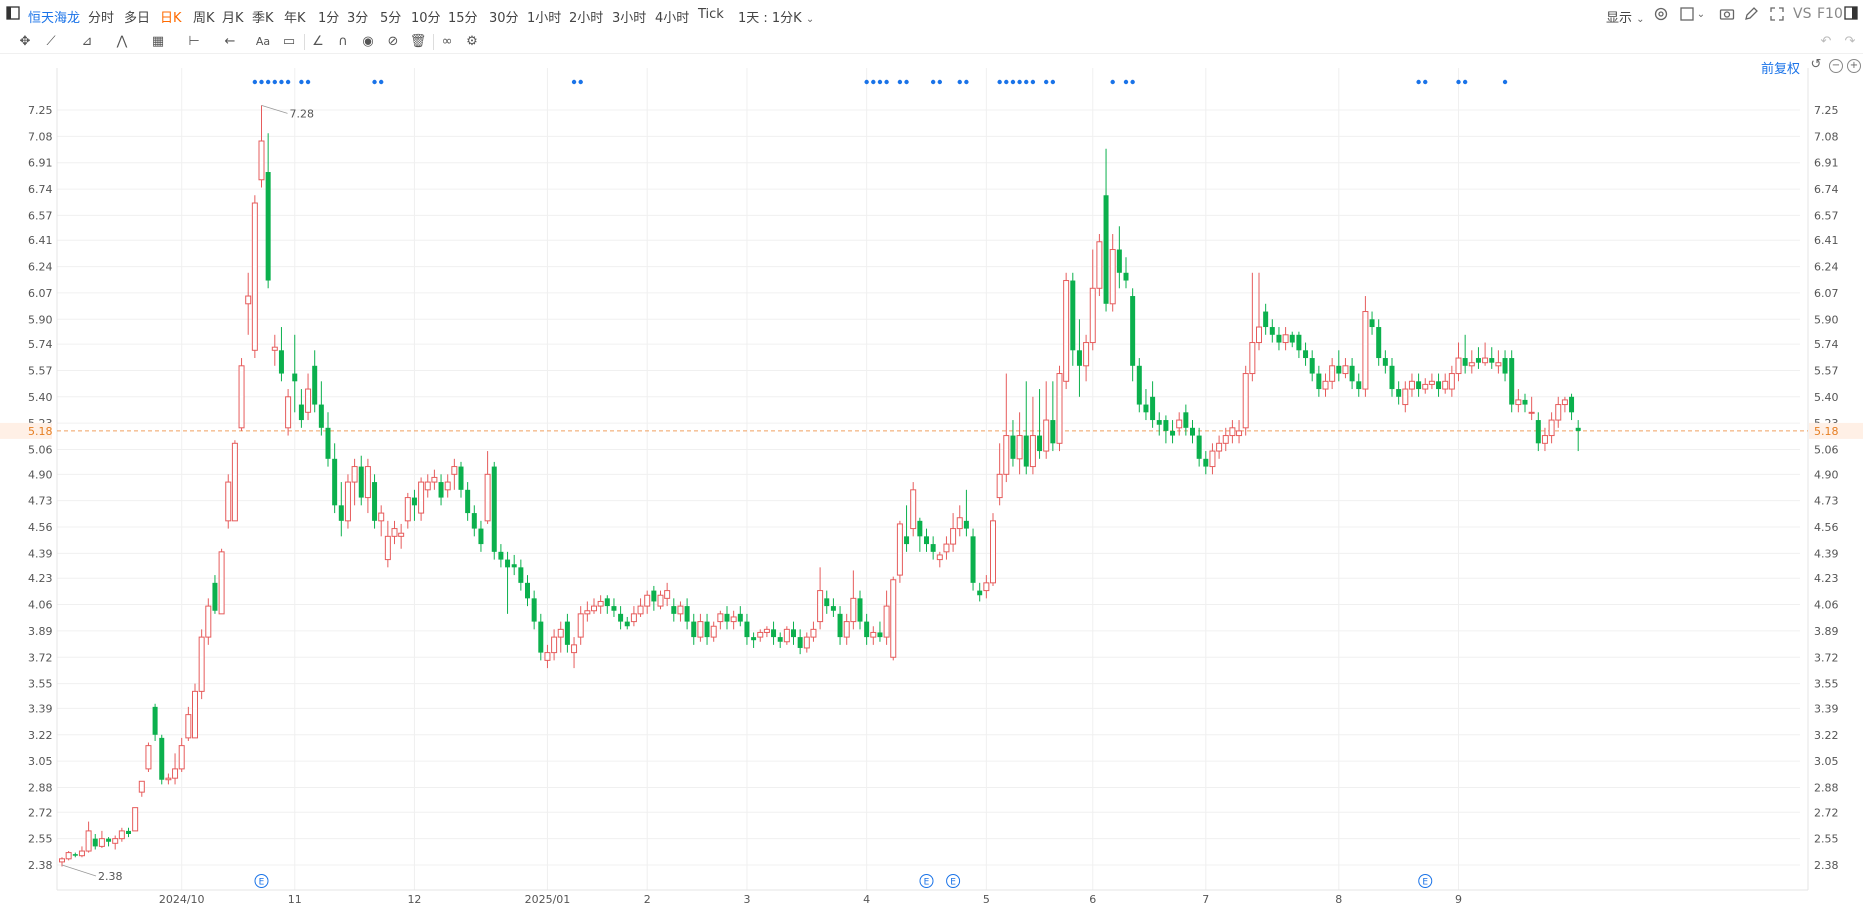 Image resolution: width=1863 pixels, height=912 pixels. Describe the element at coordinates (1850, 41) in the screenshot. I see `redo-icon: ↷` at that location.